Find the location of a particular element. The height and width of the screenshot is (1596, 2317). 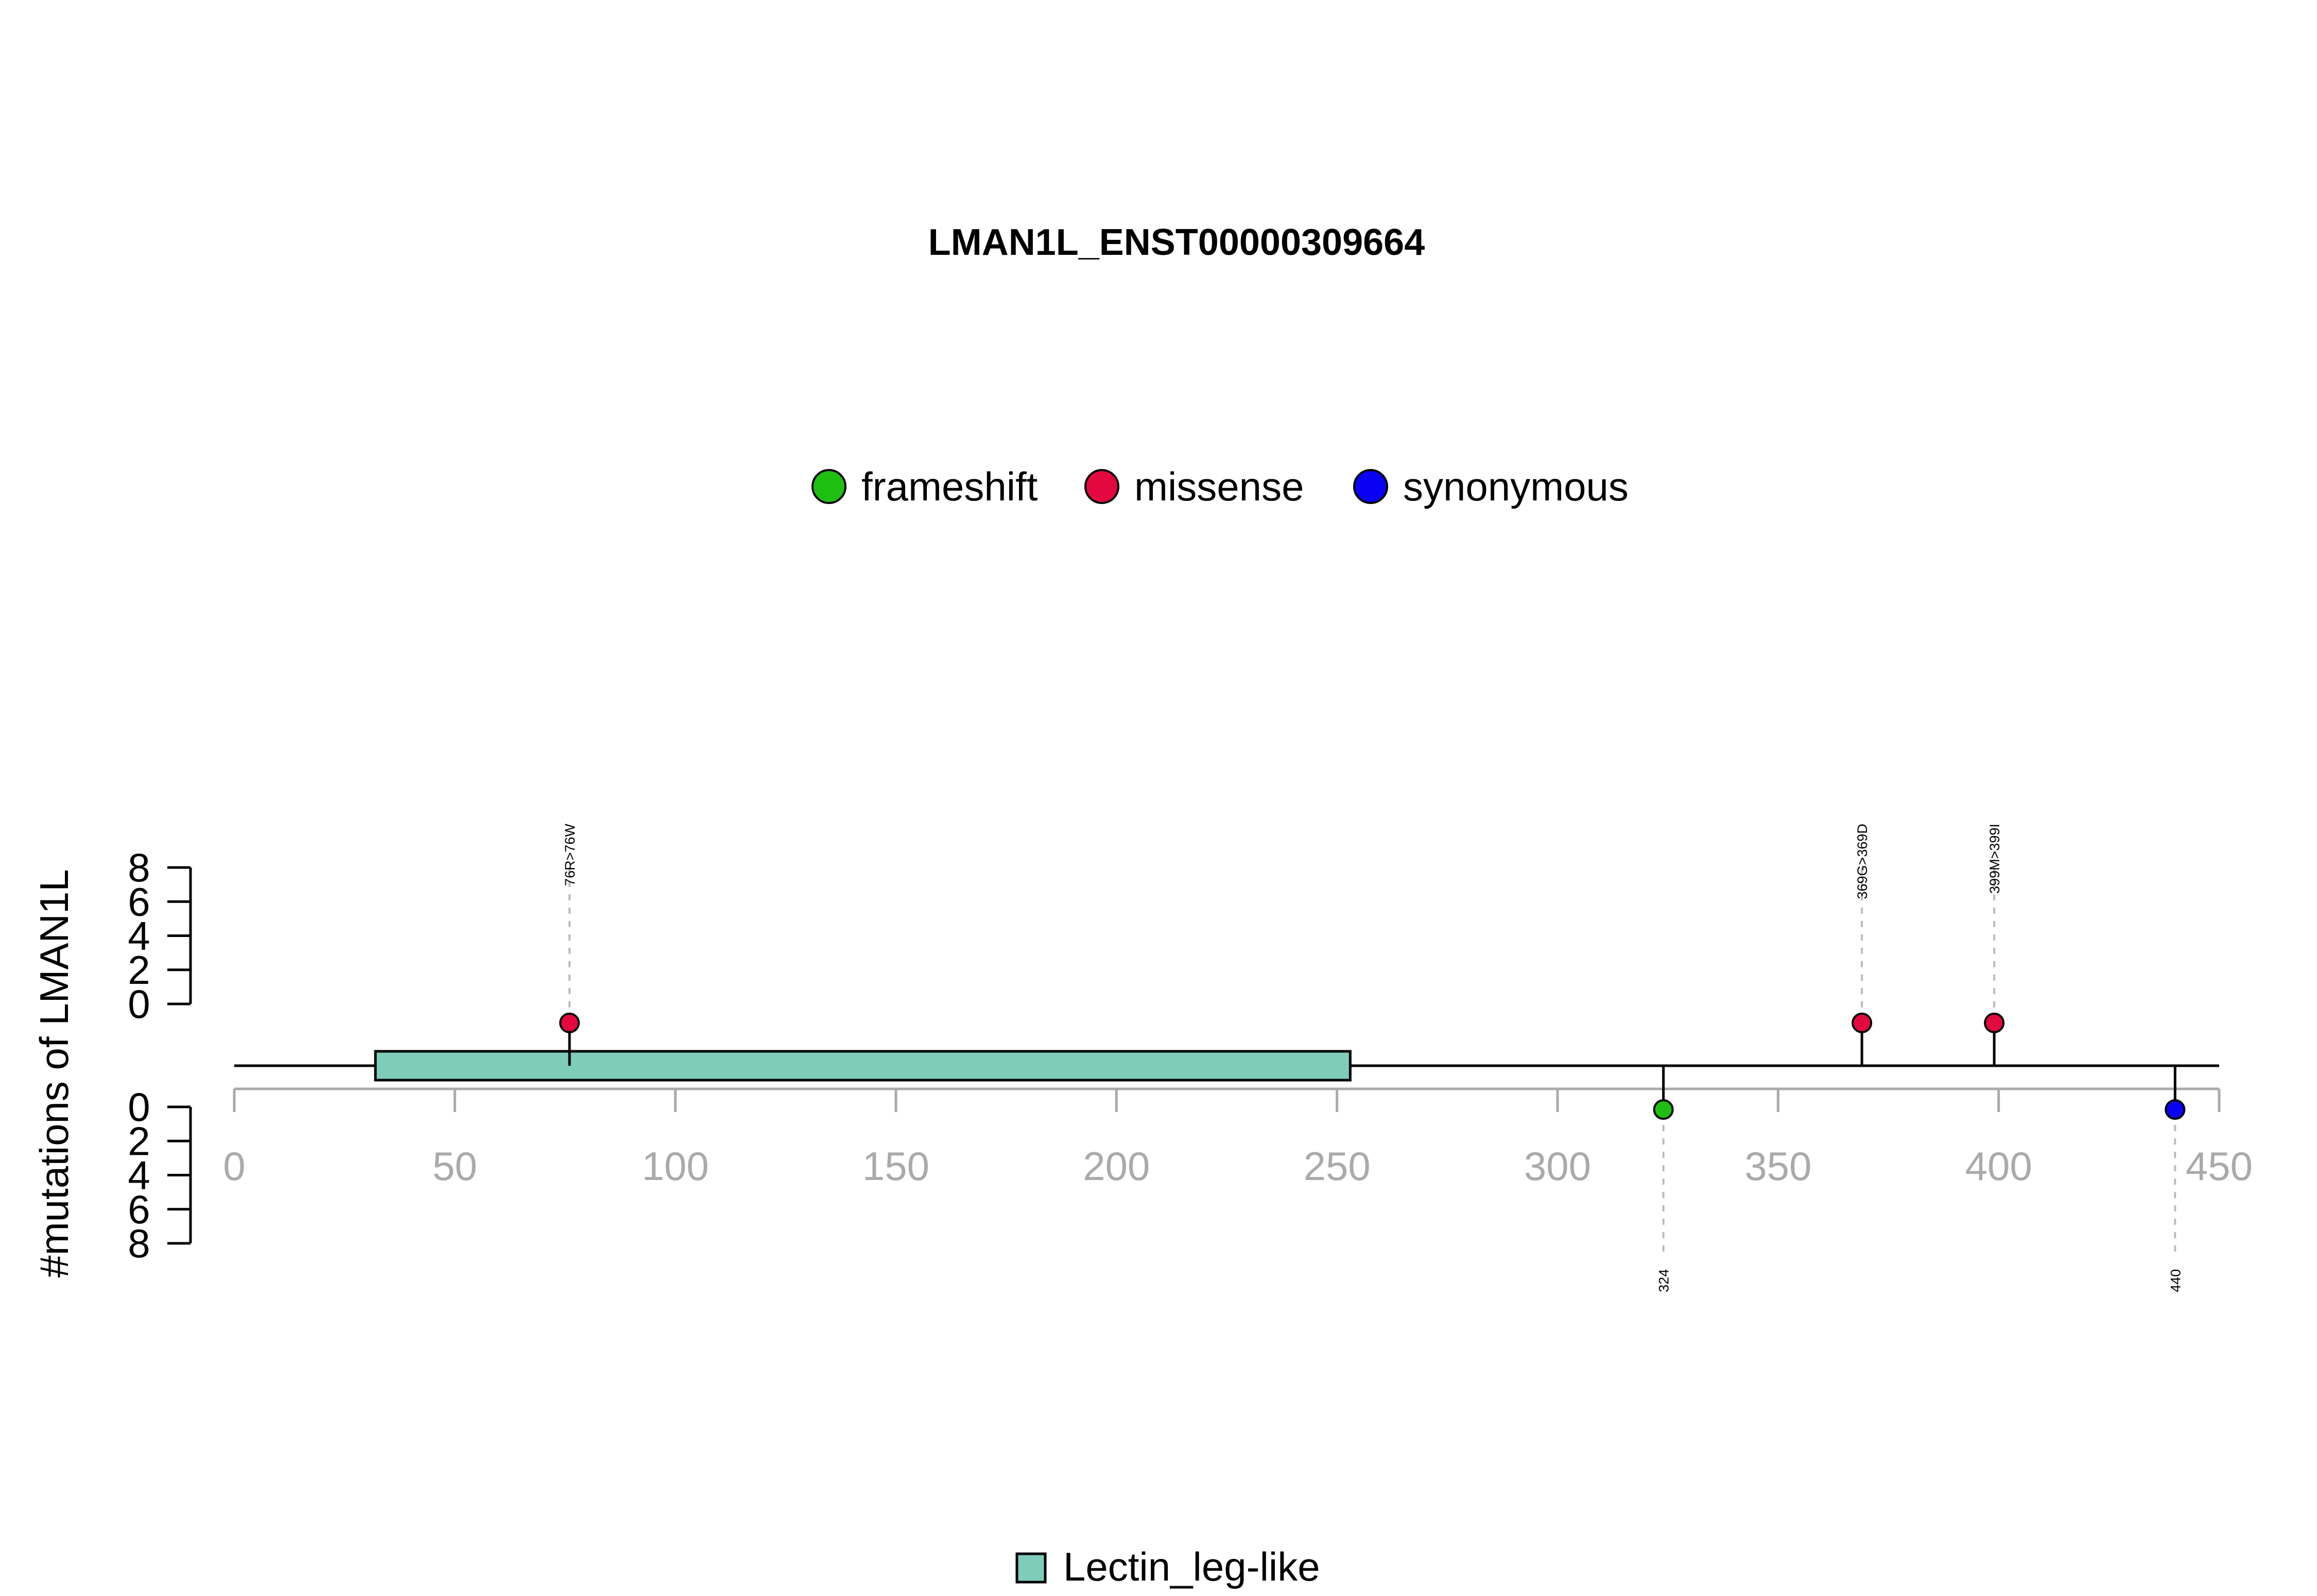

x-tick-label-0: 0 is located at coordinates (234, 1166).